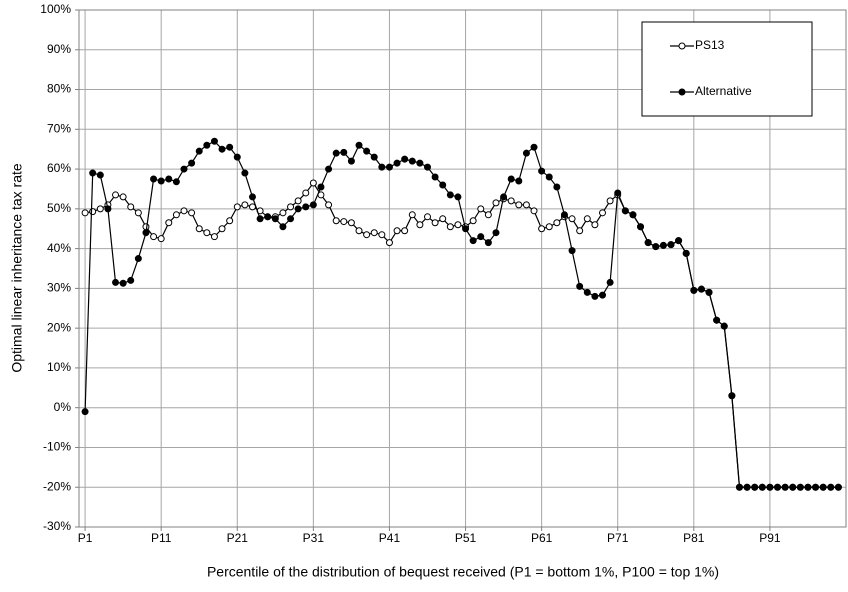 This screenshot has width=848, height=592. I want to click on legend-label: PS13, so click(710, 45).